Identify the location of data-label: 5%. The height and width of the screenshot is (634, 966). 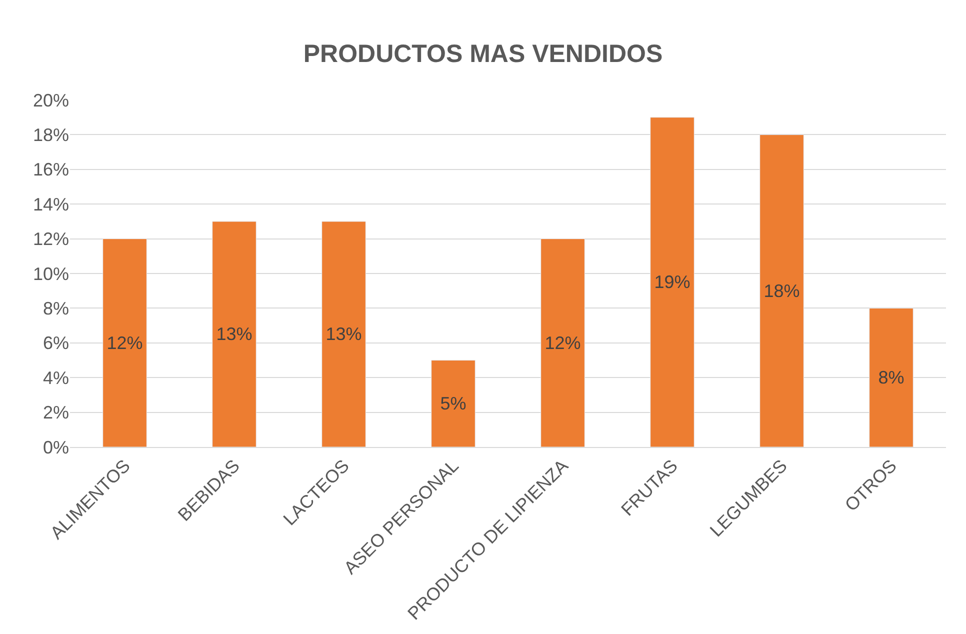
(453, 404).